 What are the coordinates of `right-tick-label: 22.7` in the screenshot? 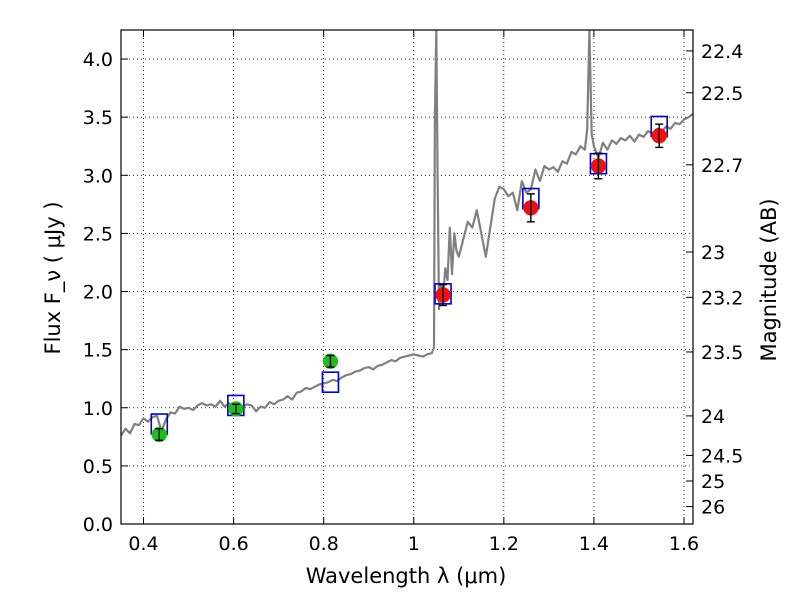 It's located at (722, 166).